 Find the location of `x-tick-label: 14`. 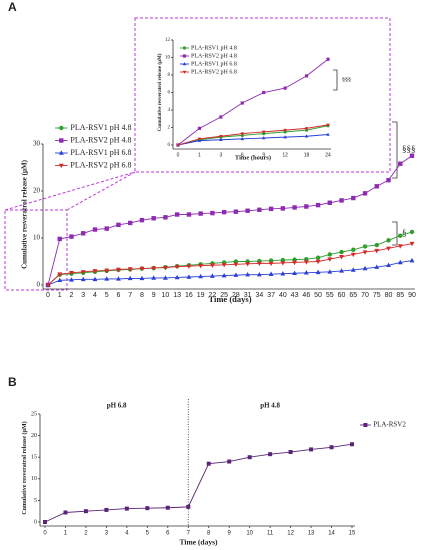

x-tick-label: 14 is located at coordinates (331, 534).